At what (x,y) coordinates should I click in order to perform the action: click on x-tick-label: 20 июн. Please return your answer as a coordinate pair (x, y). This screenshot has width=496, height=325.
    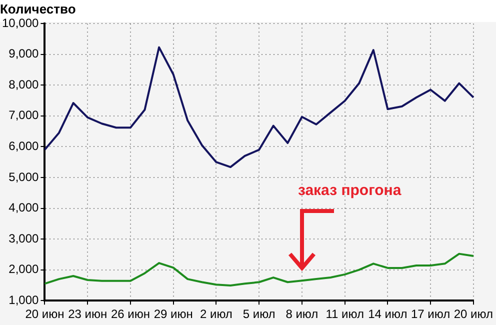
    Looking at the image, I should click on (44, 314).